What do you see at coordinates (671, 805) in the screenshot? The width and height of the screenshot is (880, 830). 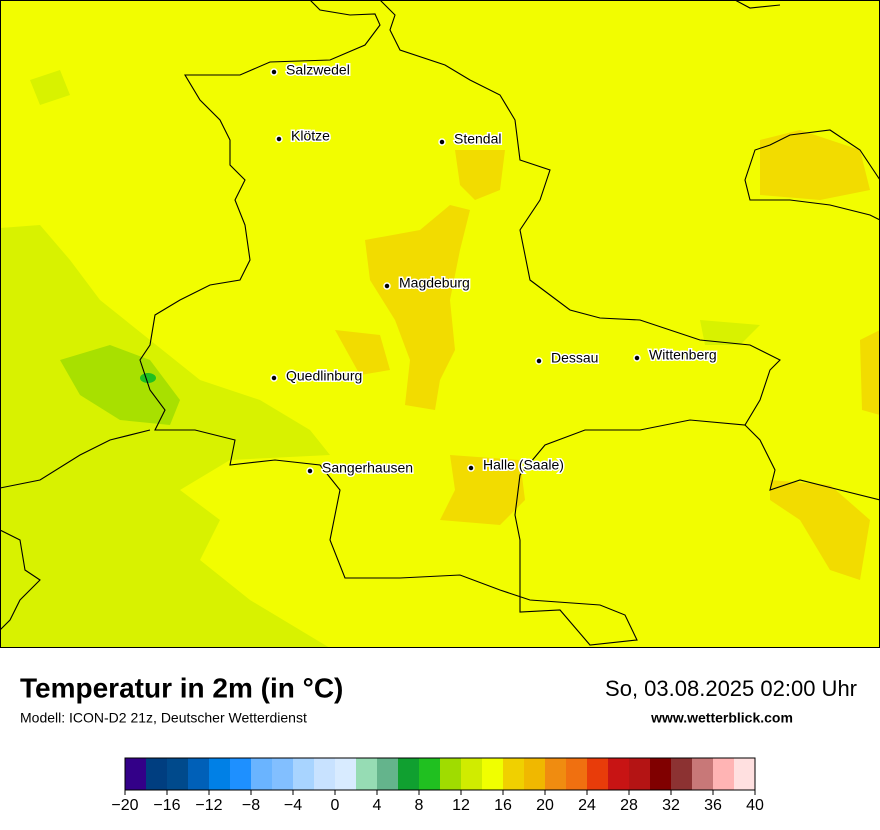 I see `colorbar-tick-label: 32` at bounding box center [671, 805].